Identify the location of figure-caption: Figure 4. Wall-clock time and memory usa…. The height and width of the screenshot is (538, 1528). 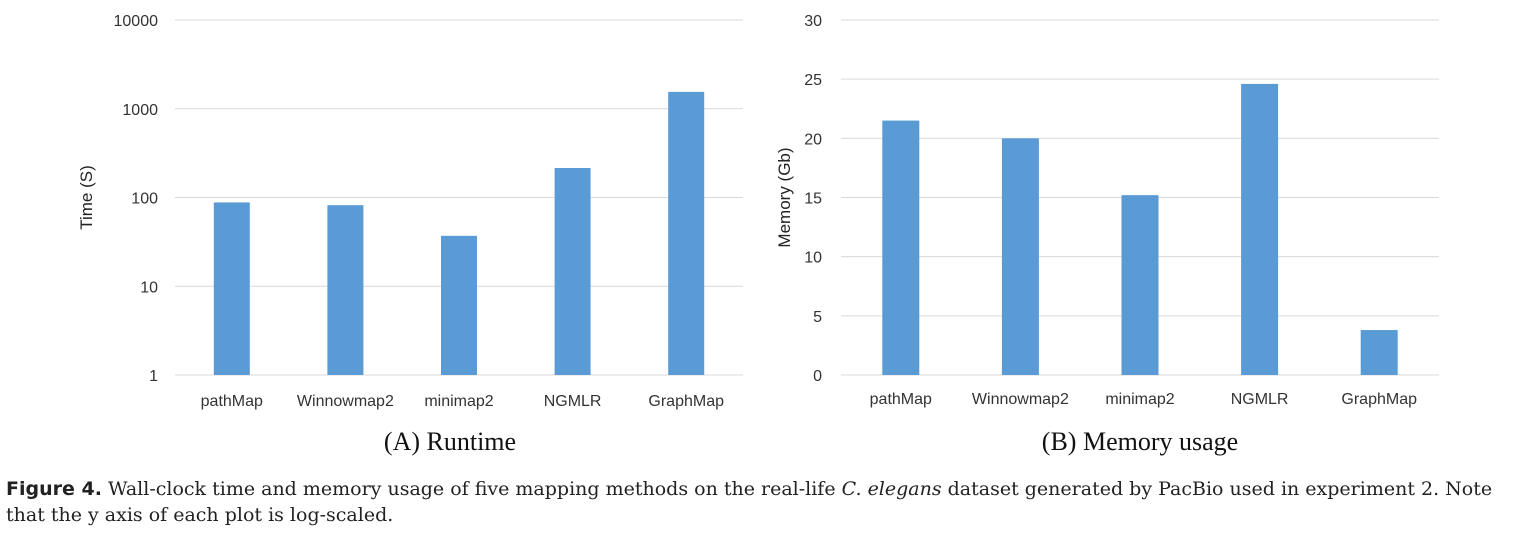
(764, 502).